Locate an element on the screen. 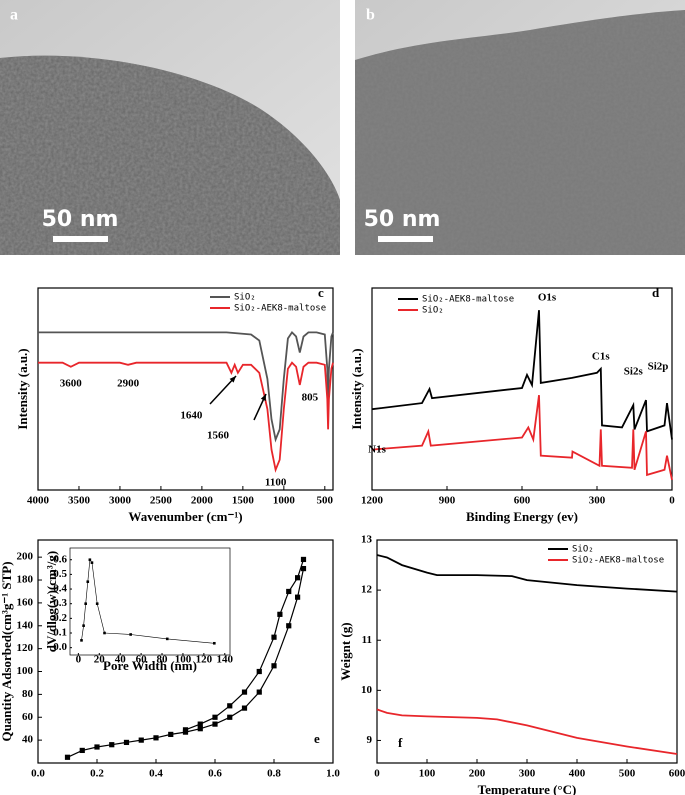 Image resolution: width=685 pixels, height=795 pixels. x-tick-label: 300 is located at coordinates (527, 774).